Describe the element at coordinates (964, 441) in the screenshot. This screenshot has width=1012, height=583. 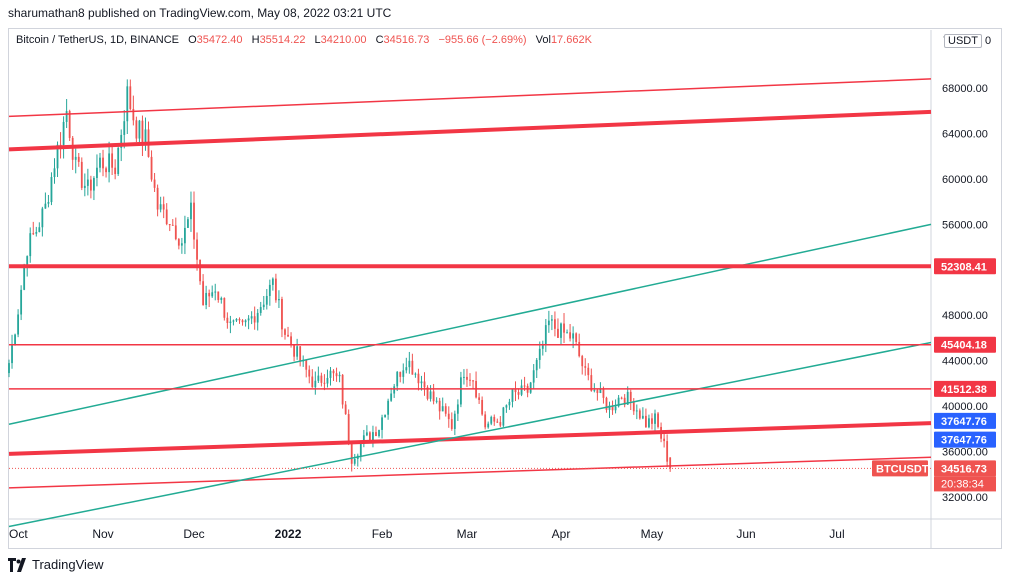
I see `price-label: 37647.76` at that location.